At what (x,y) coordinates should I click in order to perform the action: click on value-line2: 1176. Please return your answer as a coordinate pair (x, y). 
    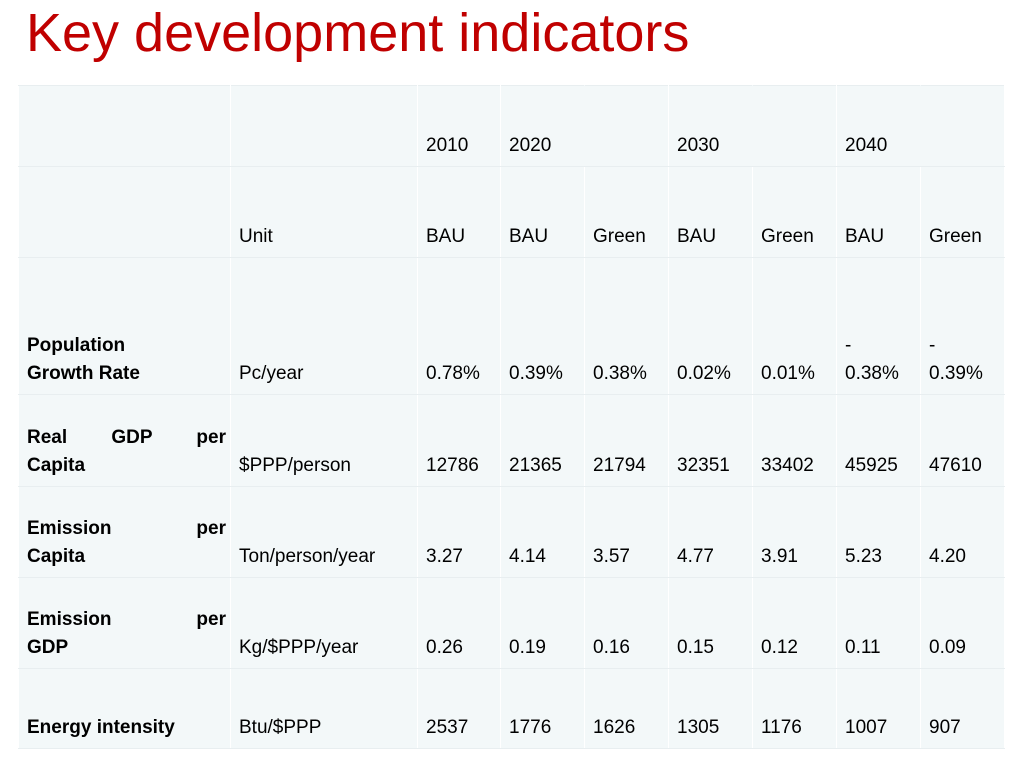
    Looking at the image, I should click on (781, 727).